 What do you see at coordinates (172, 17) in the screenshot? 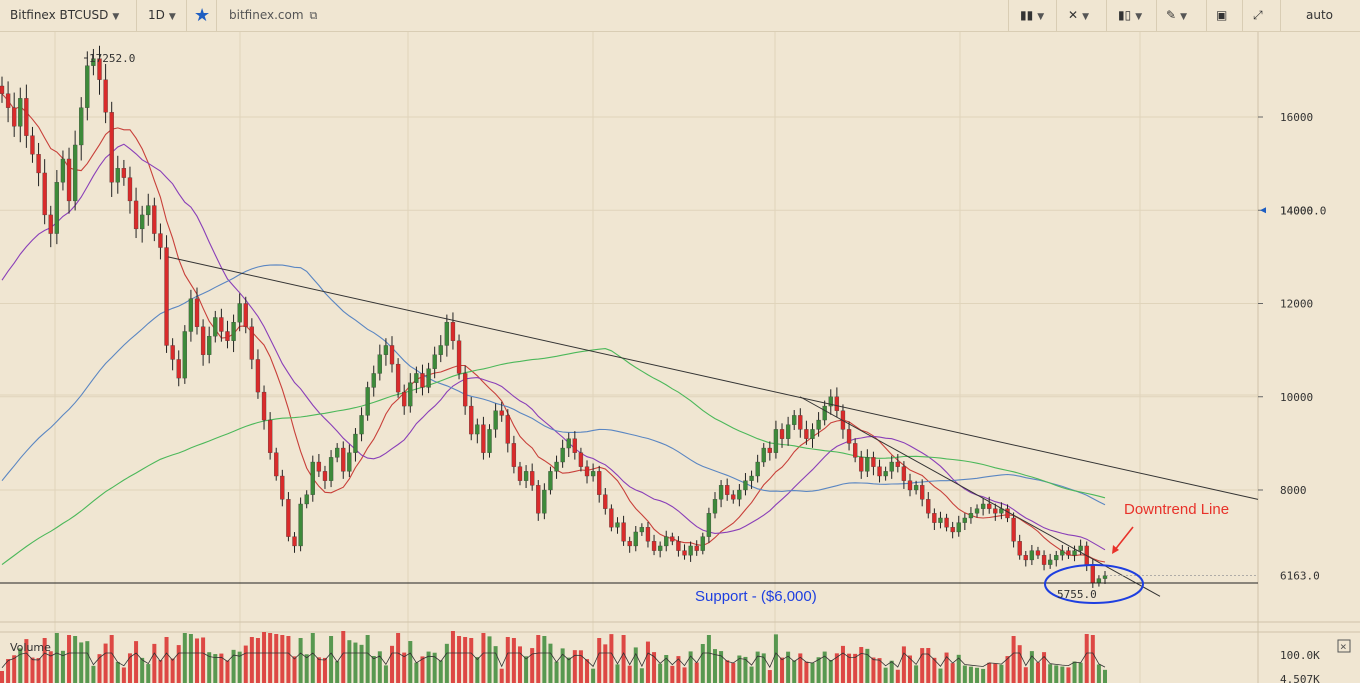
I see `chevron-down-icon: ▼` at bounding box center [172, 17].